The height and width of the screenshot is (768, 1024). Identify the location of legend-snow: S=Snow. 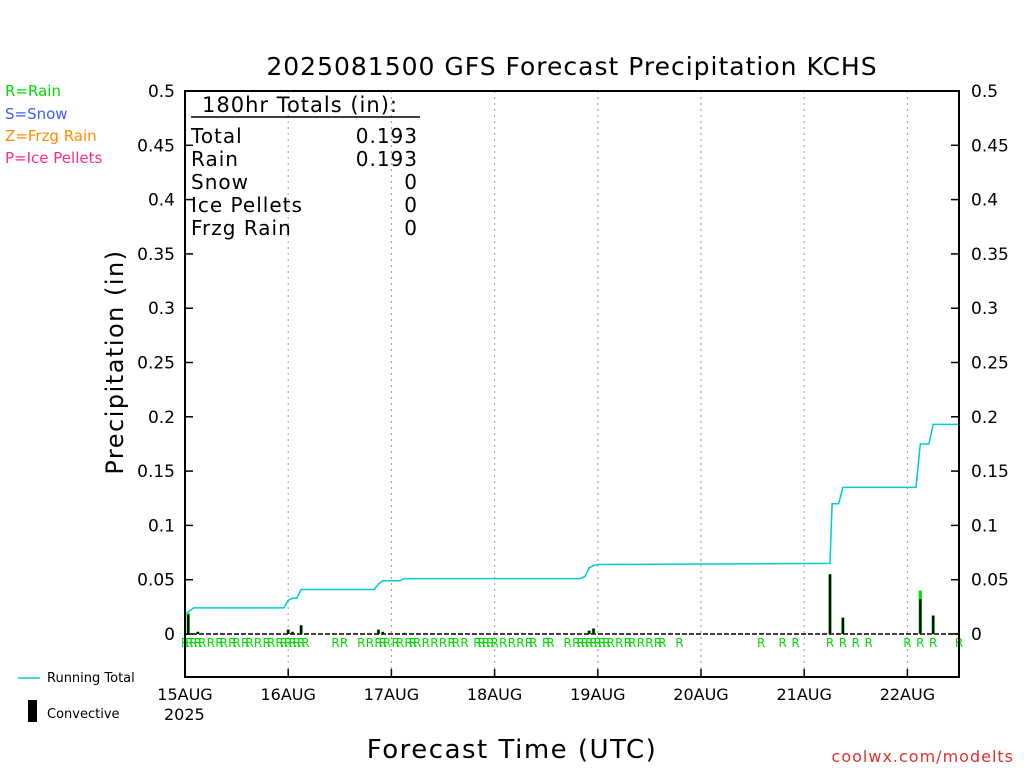
(36, 114).